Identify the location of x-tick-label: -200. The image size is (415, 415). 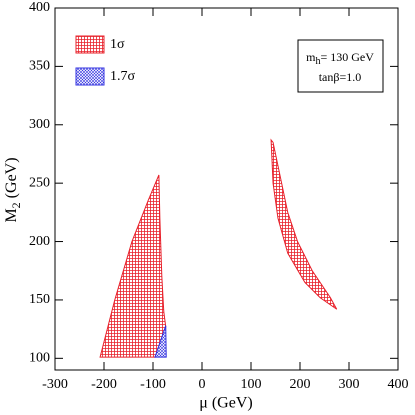
(104, 384).